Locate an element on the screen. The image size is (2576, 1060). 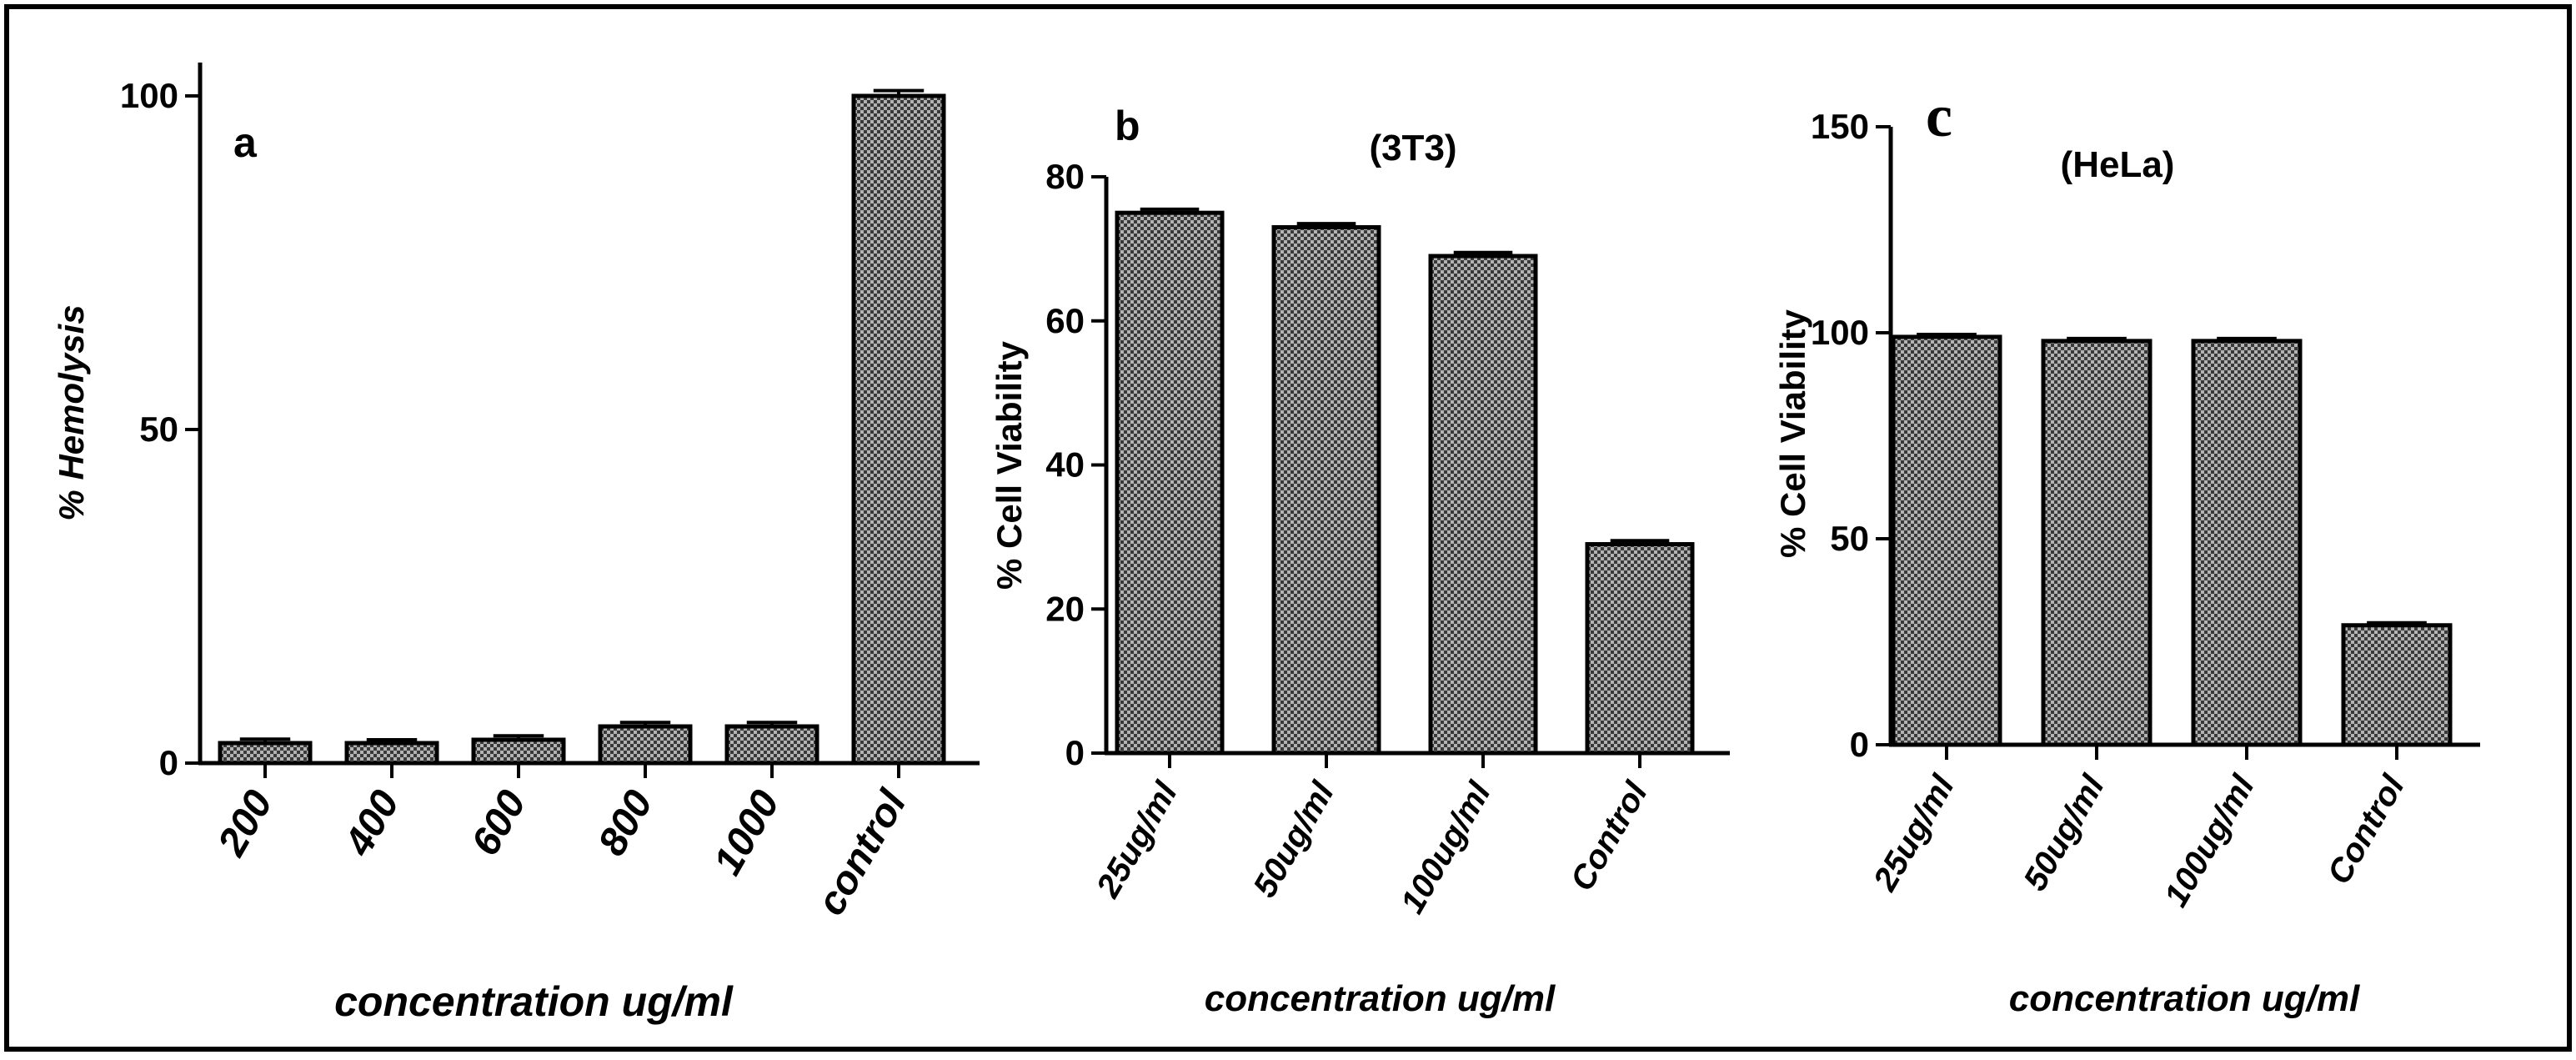
bar-control is located at coordinates (898, 429).